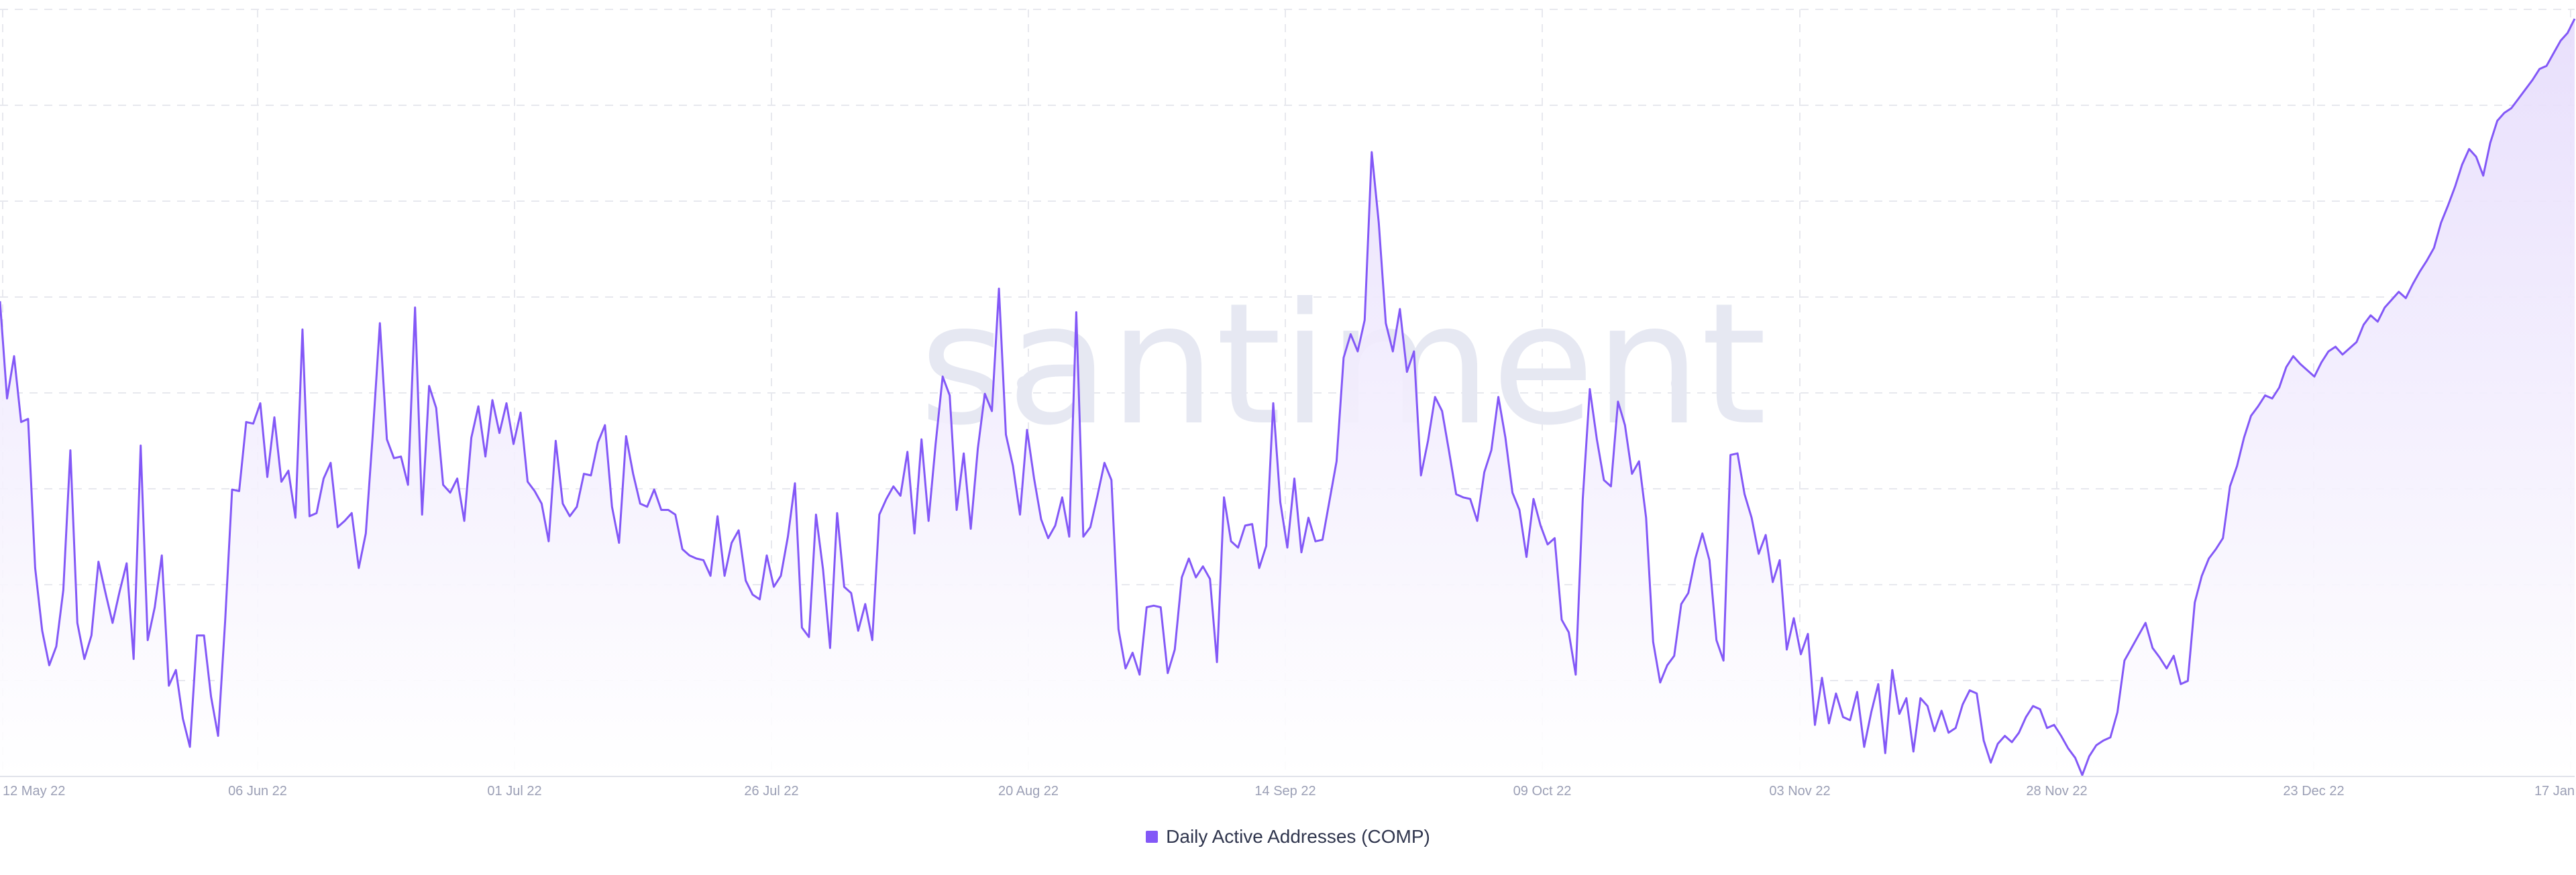 The width and height of the screenshot is (2576, 875). What do you see at coordinates (1678, 383) in the screenshot?
I see `watermark-dot-right` at bounding box center [1678, 383].